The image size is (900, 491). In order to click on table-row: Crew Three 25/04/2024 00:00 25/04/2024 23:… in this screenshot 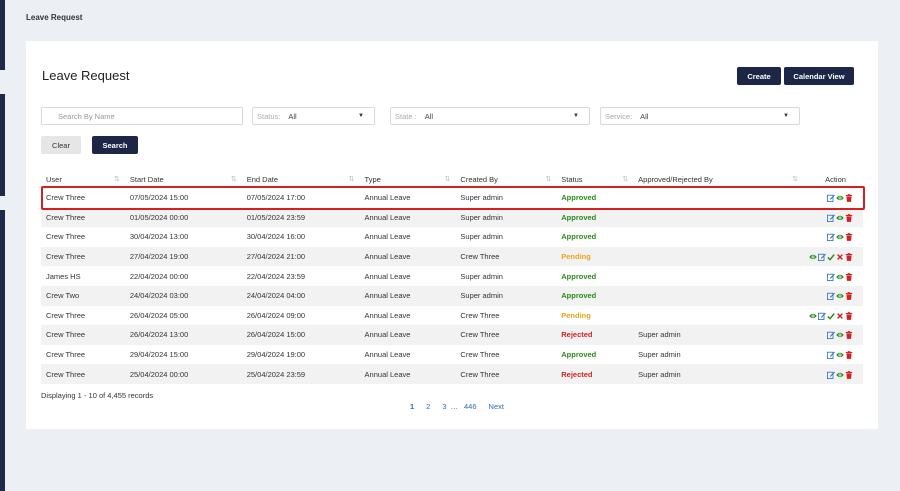, I will do `click(452, 374)`.